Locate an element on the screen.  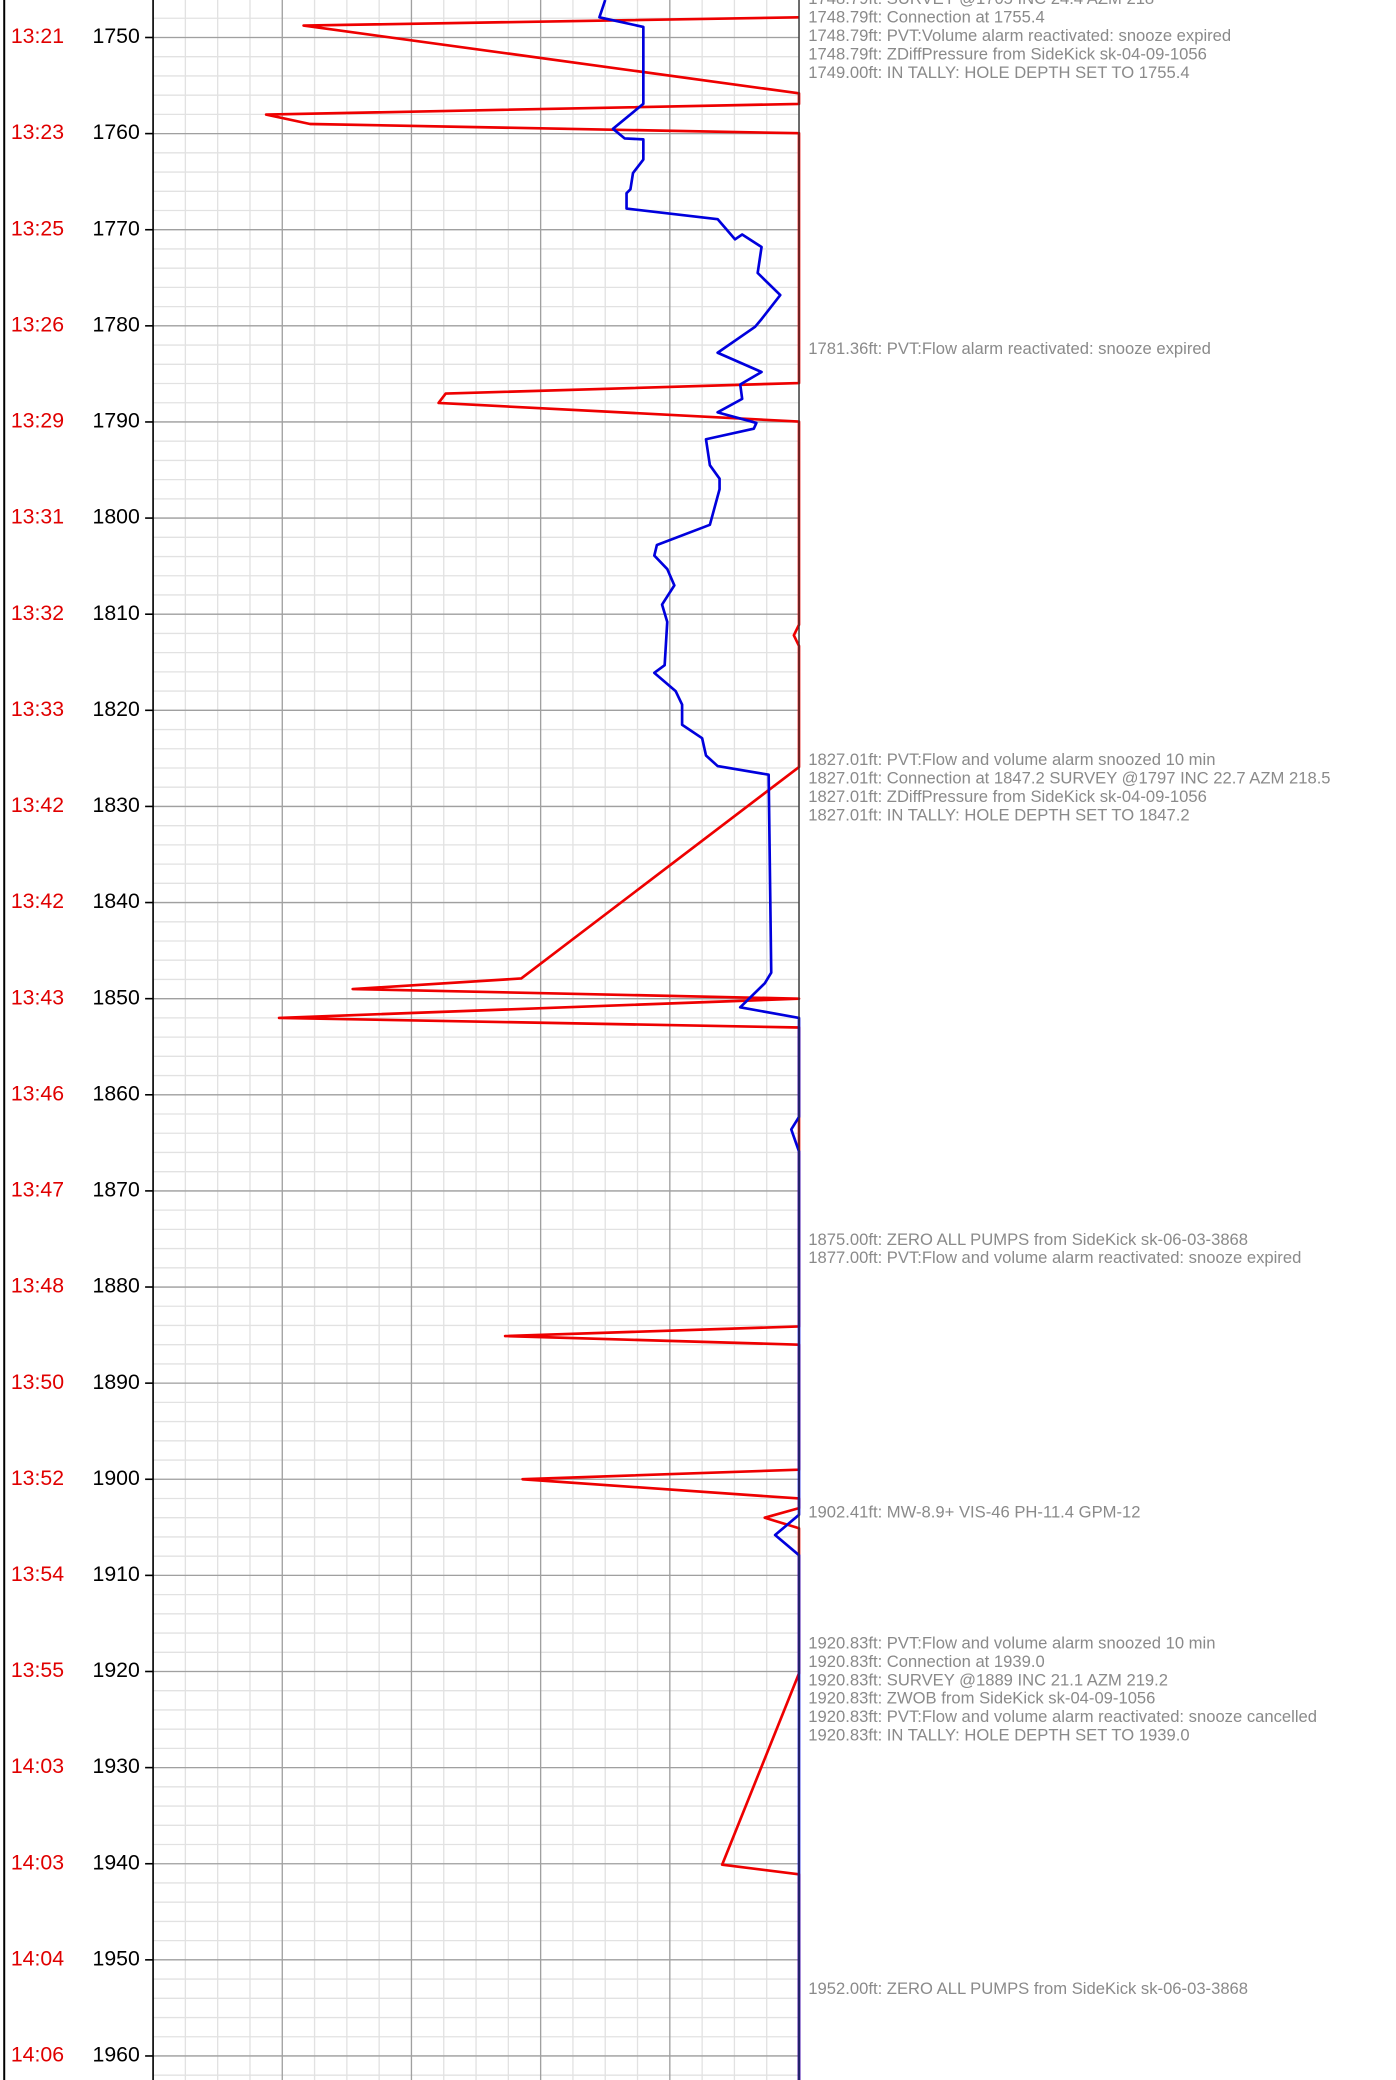
y-tick-label: 1790 is located at coordinates (116, 421).